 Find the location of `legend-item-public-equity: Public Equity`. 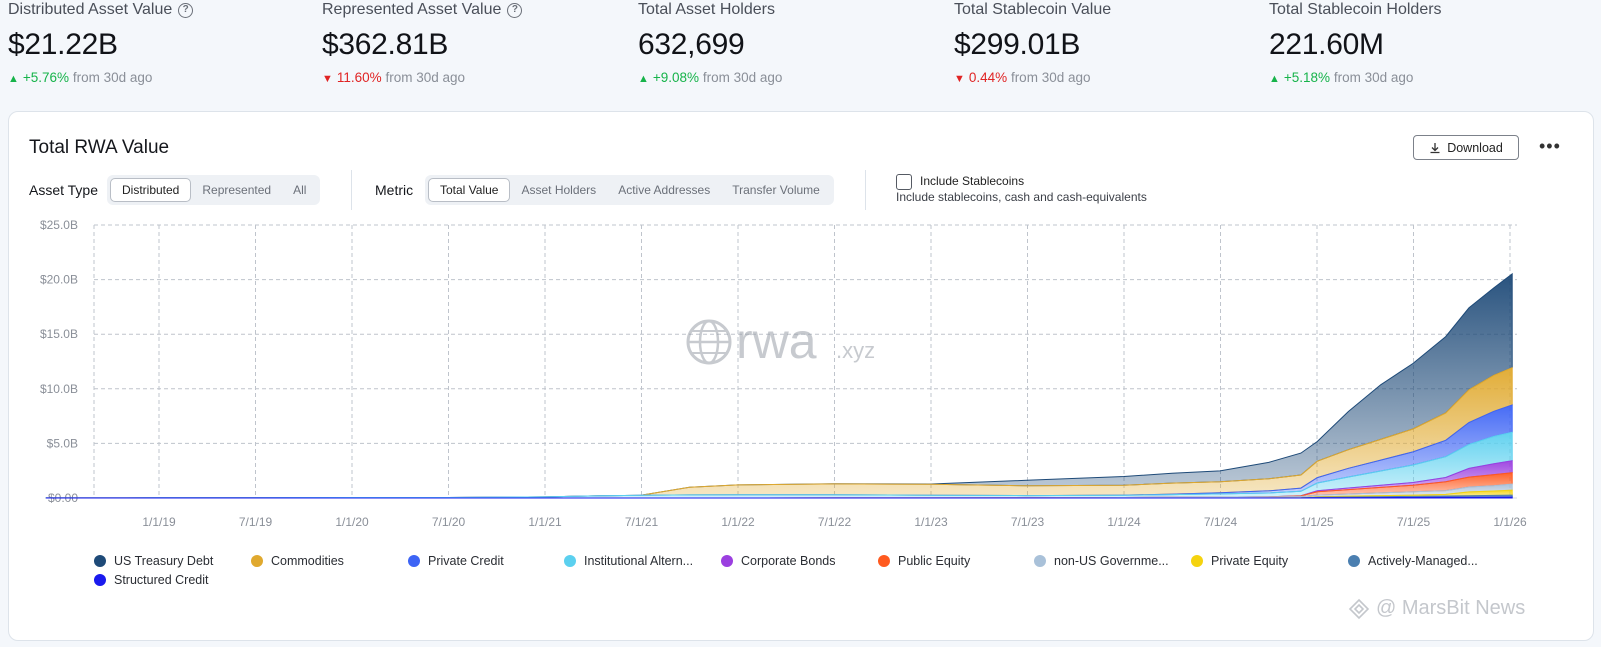

legend-item-public-equity: Public Equity is located at coordinates (924, 561).